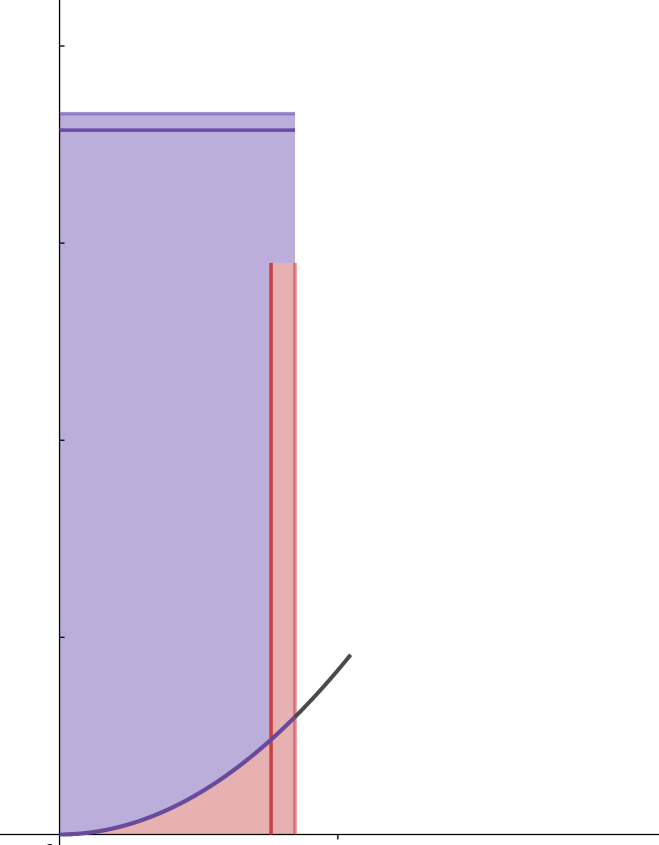 This screenshot has height=845, width=659. What do you see at coordinates (165, 787) in the screenshot?
I see `region-below-curve` at bounding box center [165, 787].